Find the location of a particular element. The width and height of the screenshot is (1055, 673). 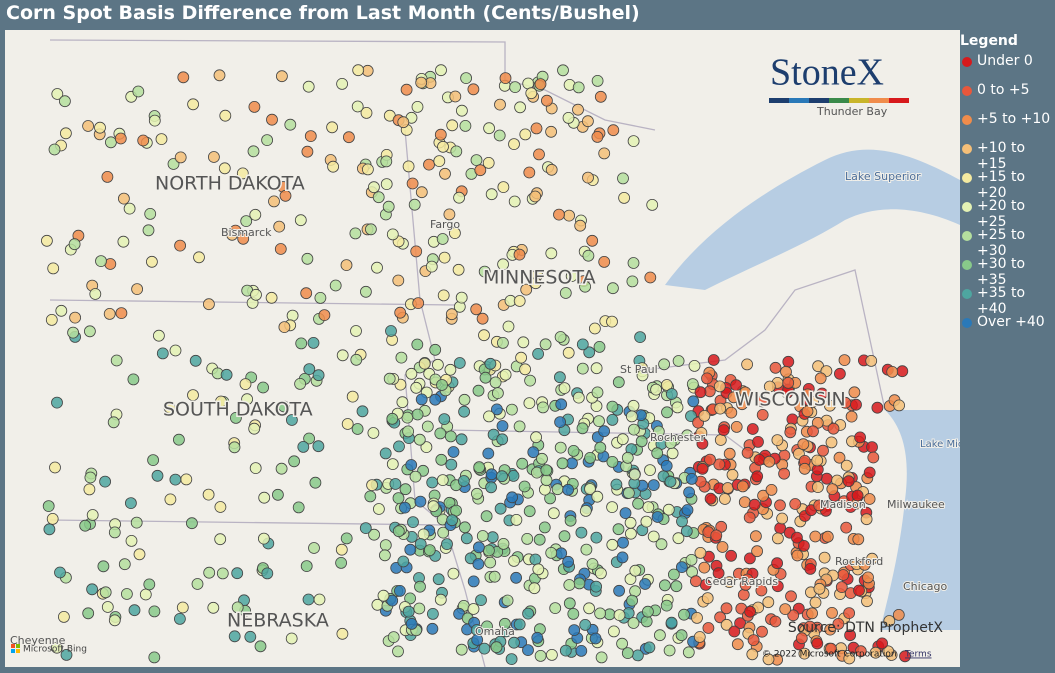

legend-label: +10 to +15 is located at coordinates (1001, 156).